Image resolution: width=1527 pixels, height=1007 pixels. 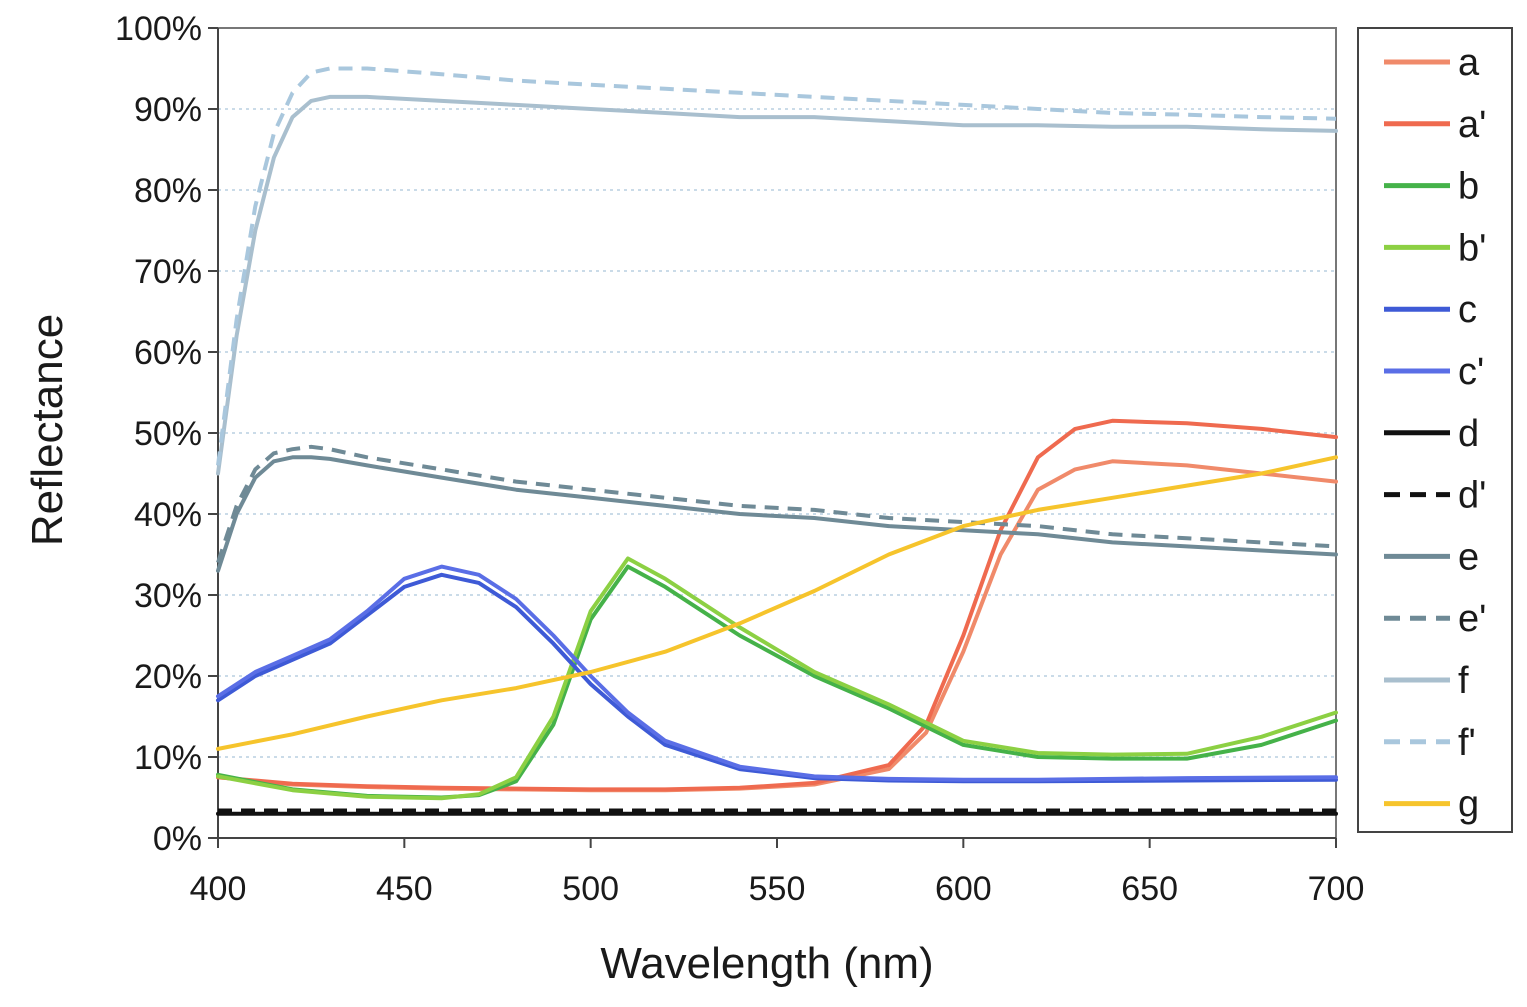 What do you see at coordinates (1467, 743) in the screenshot?
I see `legend-label: f'` at bounding box center [1467, 743].